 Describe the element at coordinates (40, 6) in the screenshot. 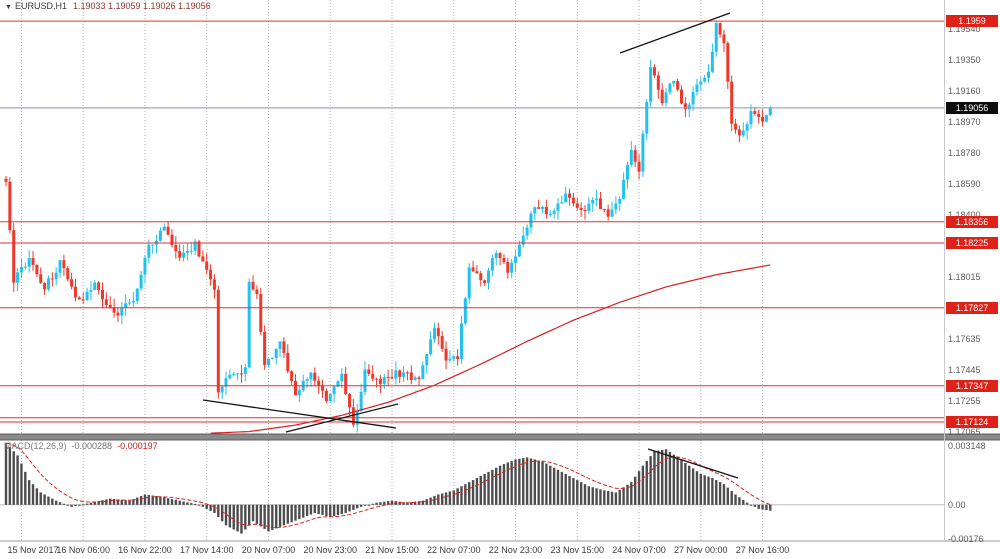

I see `symbol-timeframe-label: EURUSD,H1` at that location.